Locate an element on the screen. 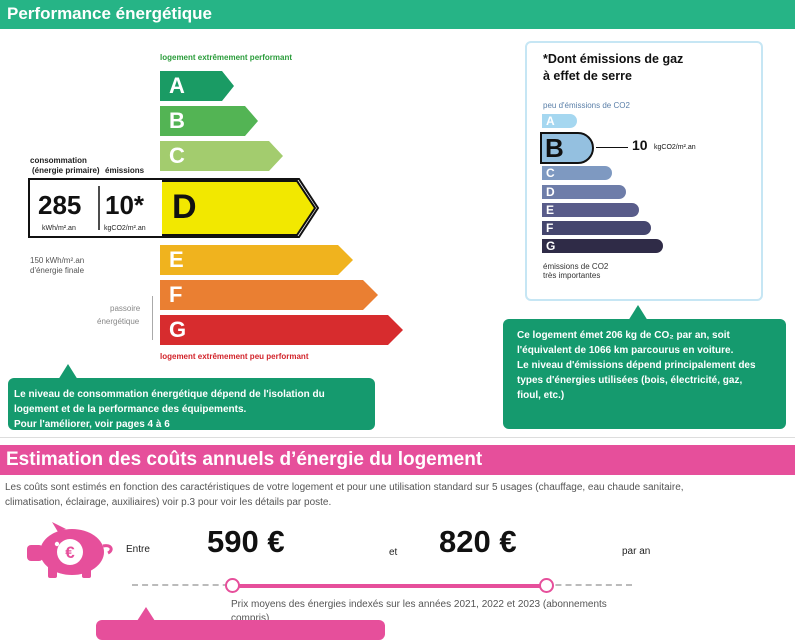 This screenshot has width=795, height=640. ges-grade-g: G is located at coordinates (602, 246).